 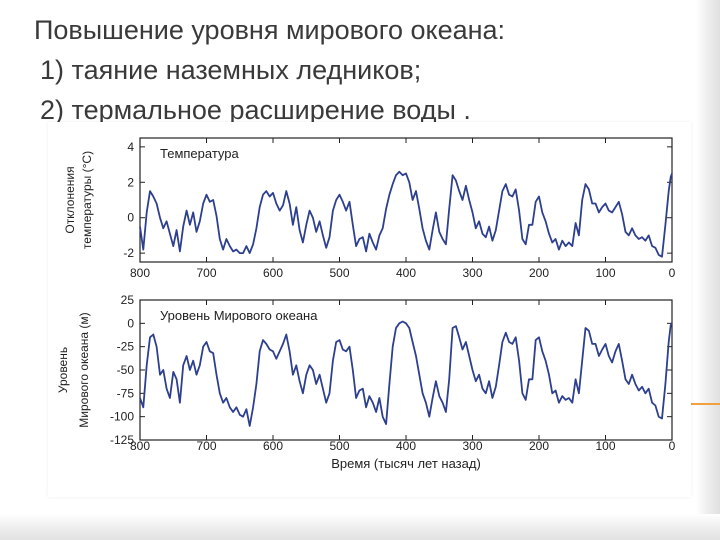 What do you see at coordinates (273, 273) in the screenshot?
I see `temperature-x-tick-label: 600` at bounding box center [273, 273].